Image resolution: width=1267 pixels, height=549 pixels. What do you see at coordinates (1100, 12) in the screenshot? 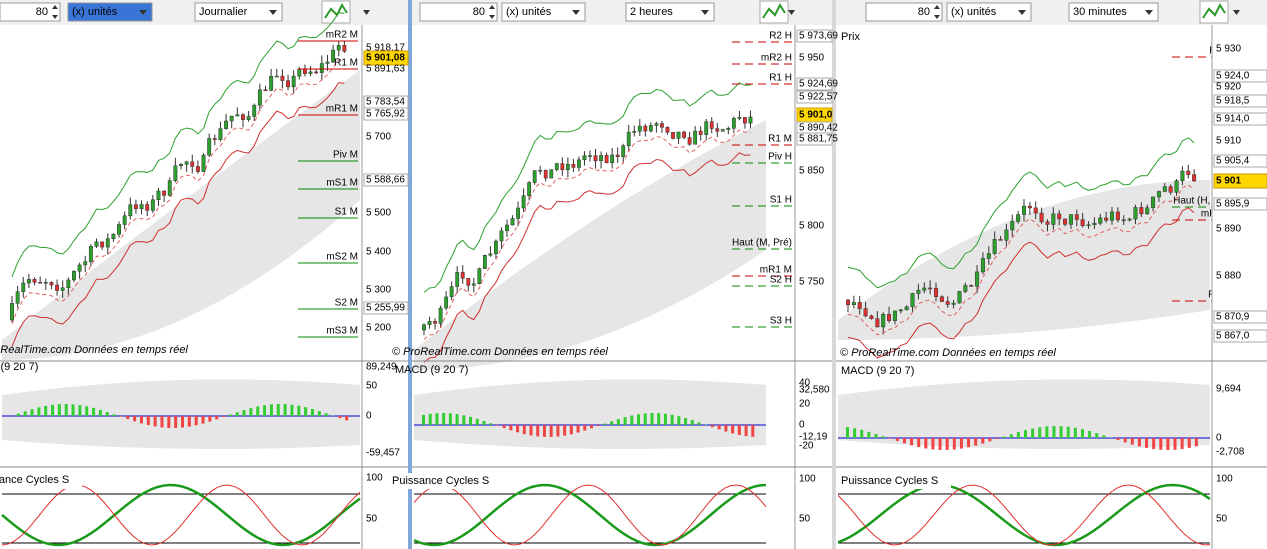
I see `period-dropdown-text: 30 minutes` at bounding box center [1100, 12].